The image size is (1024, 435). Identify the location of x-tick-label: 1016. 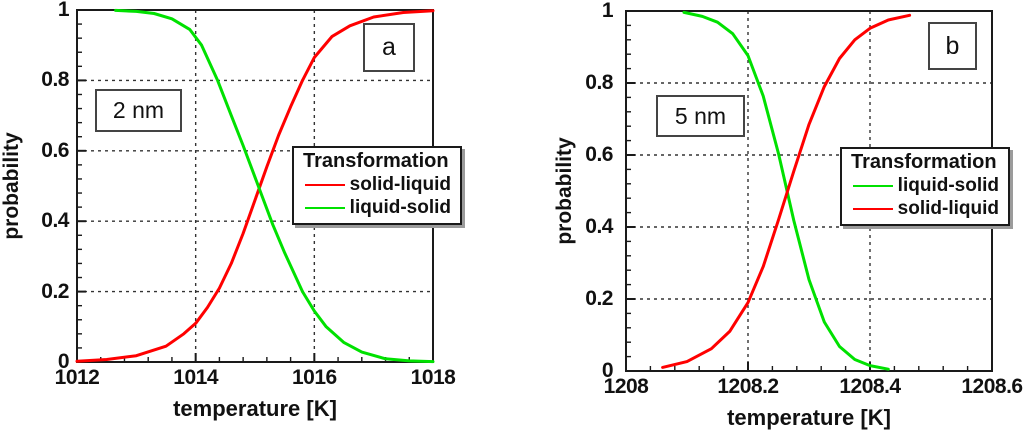
(314, 377).